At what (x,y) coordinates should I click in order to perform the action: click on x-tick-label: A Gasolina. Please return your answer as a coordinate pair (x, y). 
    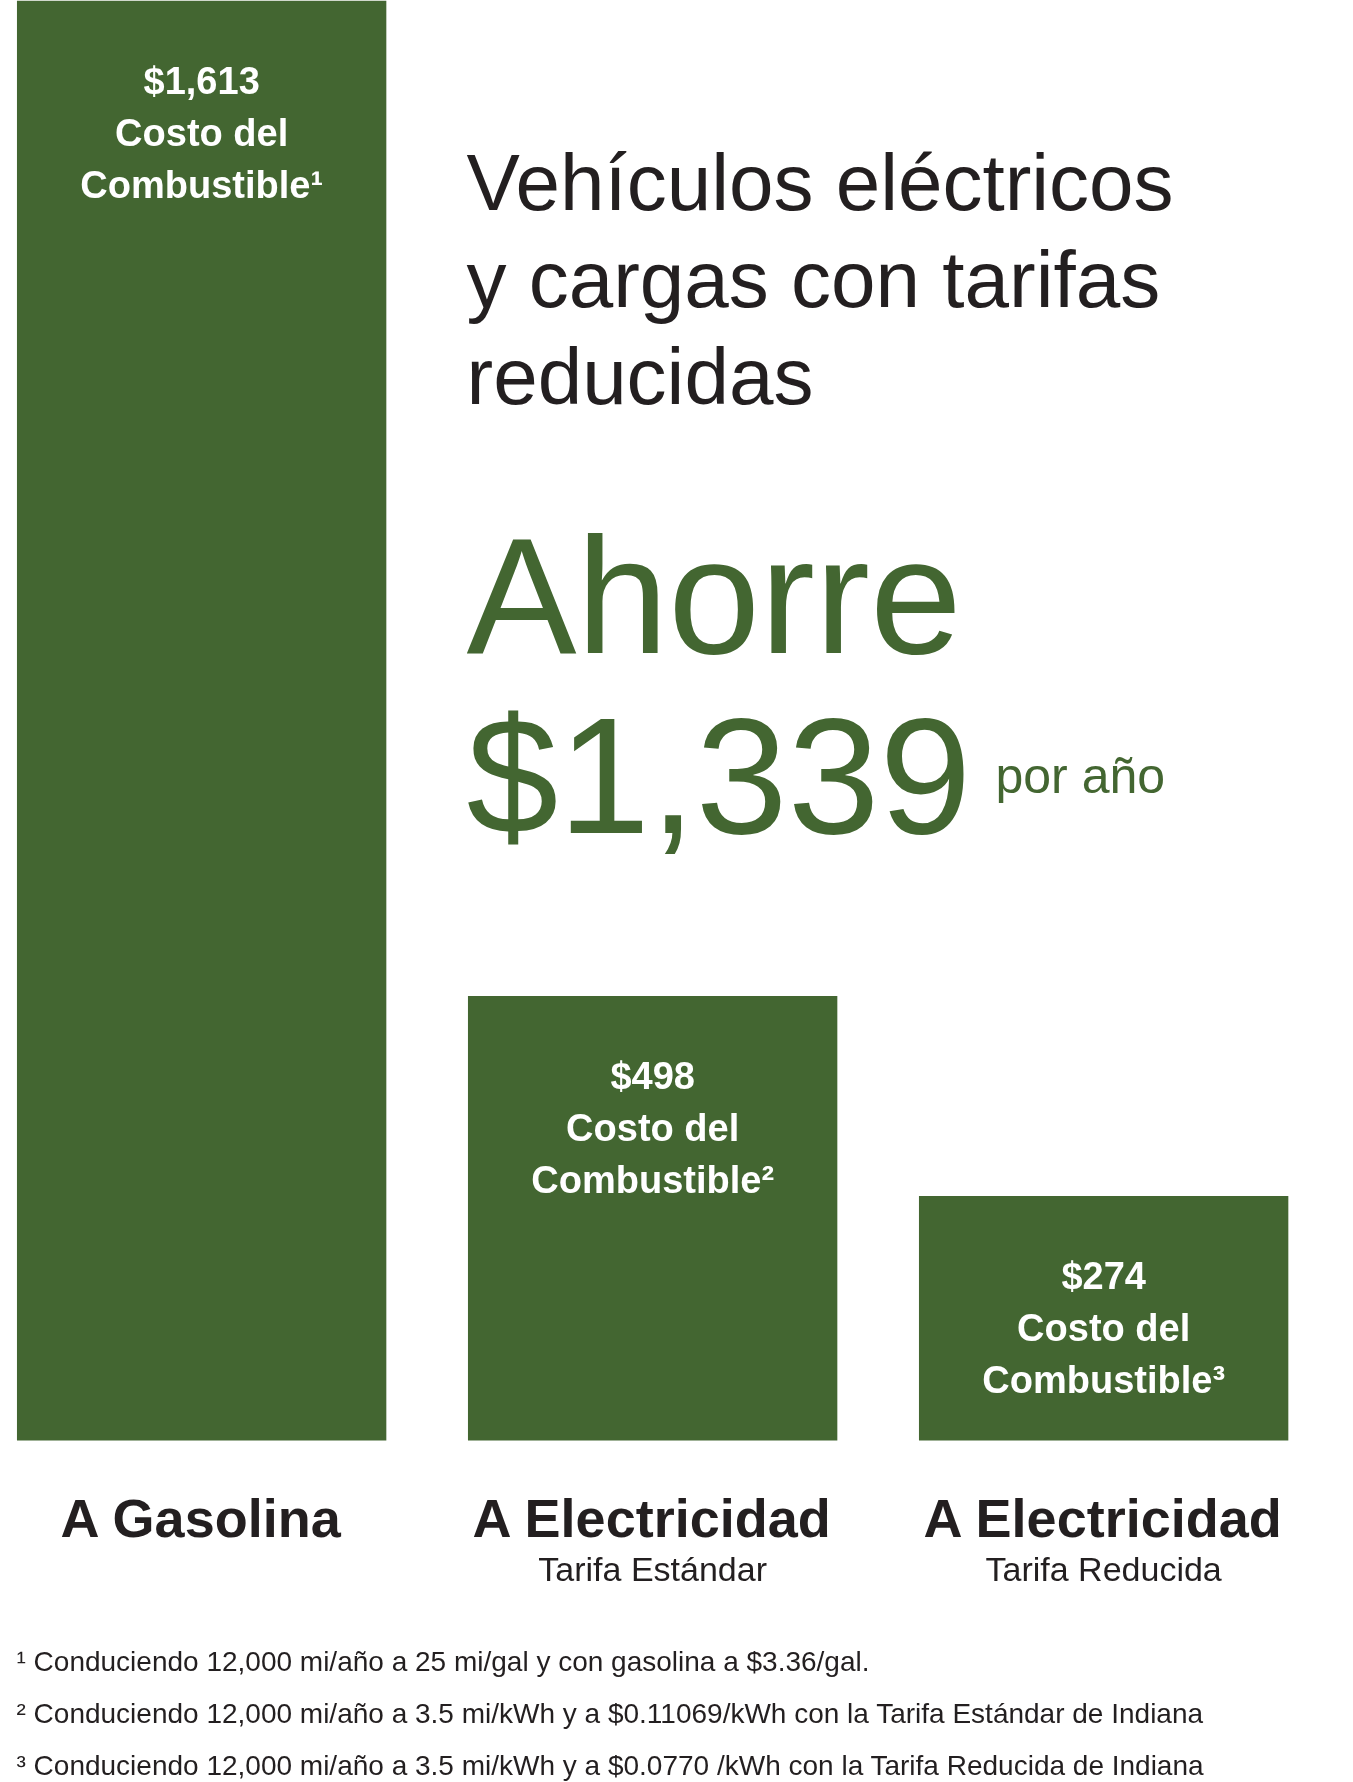
    Looking at the image, I should click on (201, 1517).